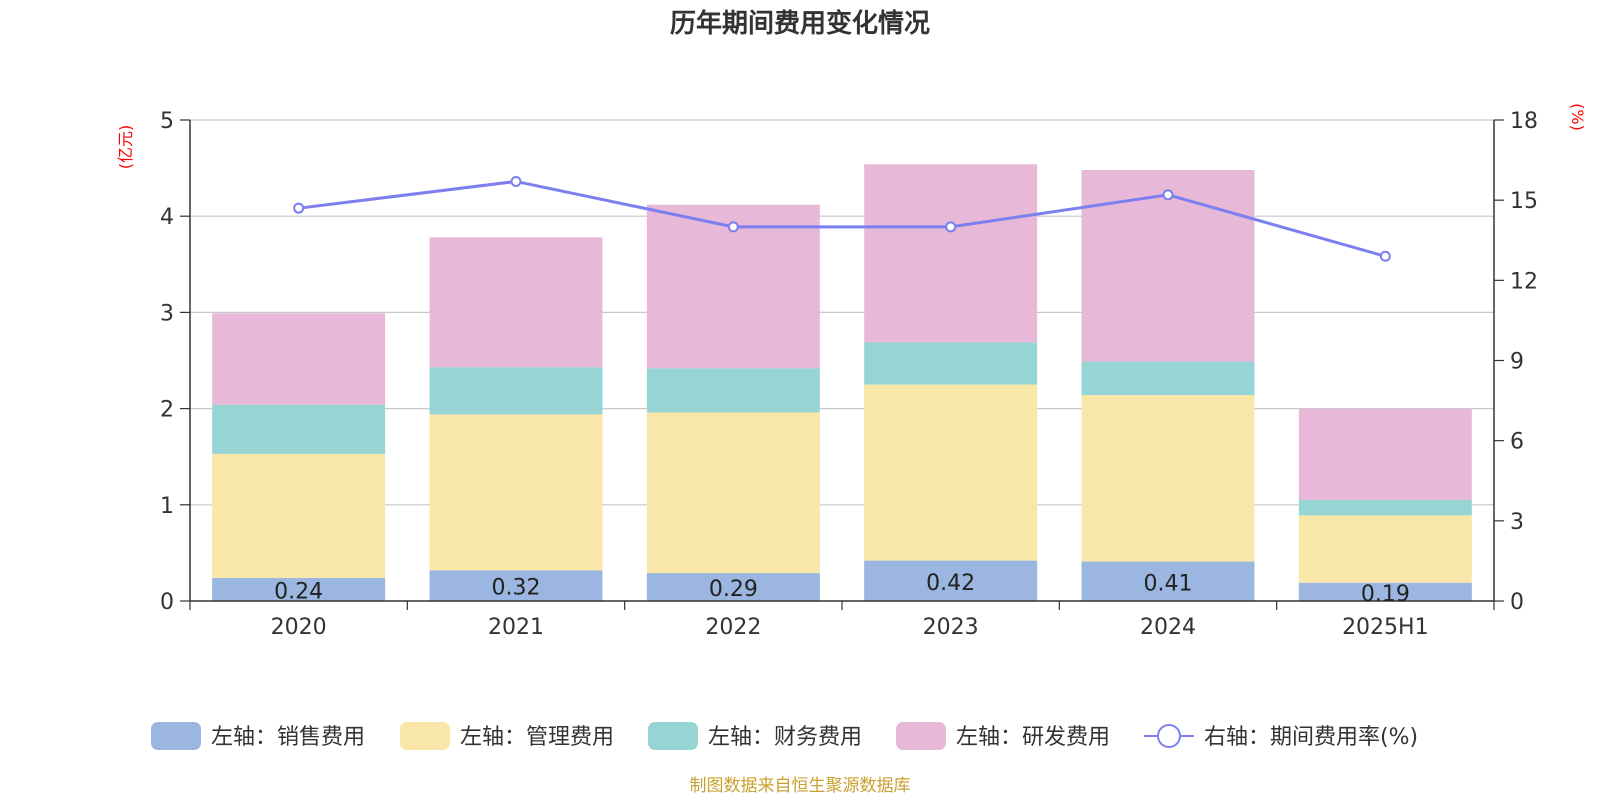  What do you see at coordinates (842, 589) in the screenshot?
I see `data-labels: 0.24 0.32 0.29 0.42 0.41 0.19` at bounding box center [842, 589].